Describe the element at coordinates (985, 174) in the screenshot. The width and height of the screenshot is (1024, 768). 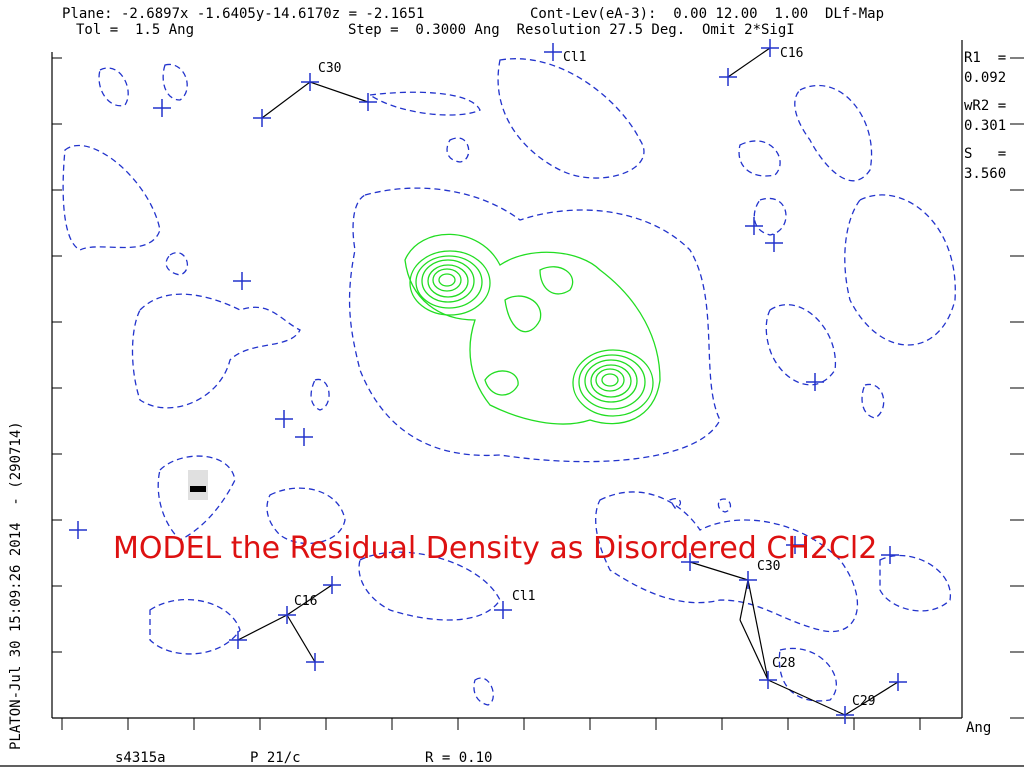
I see `s-value: 3.560` at that location.